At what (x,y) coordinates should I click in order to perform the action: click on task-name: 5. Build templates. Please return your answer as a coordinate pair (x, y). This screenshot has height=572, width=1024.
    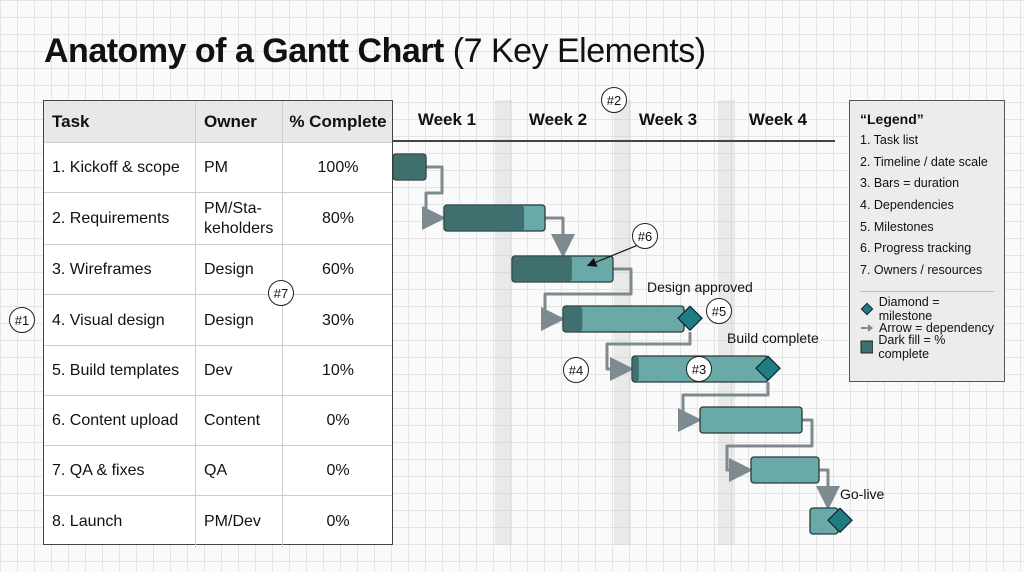
    Looking at the image, I should click on (120, 371).